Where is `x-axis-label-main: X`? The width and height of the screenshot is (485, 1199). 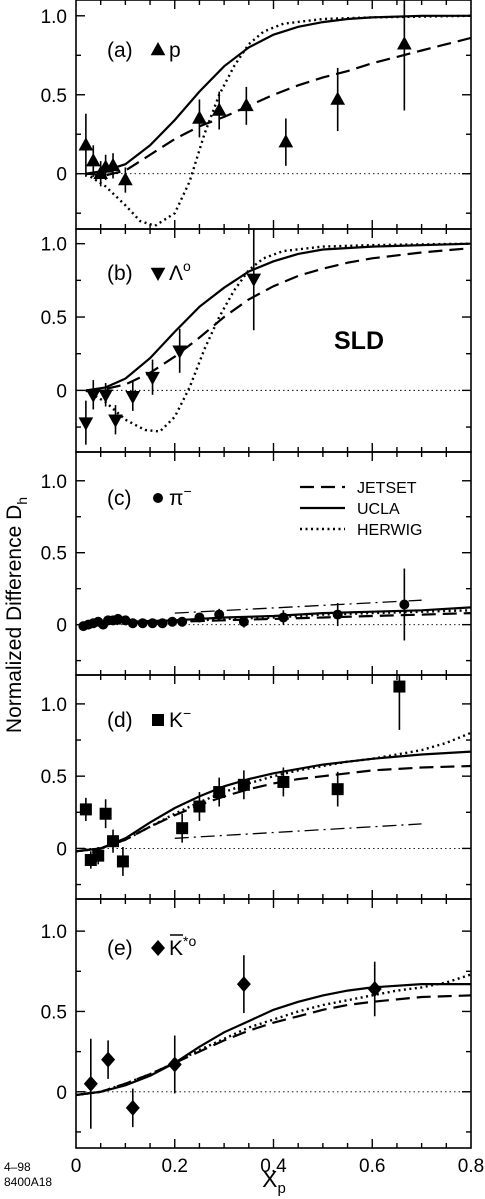 x-axis-label-main: X is located at coordinates (269, 1179).